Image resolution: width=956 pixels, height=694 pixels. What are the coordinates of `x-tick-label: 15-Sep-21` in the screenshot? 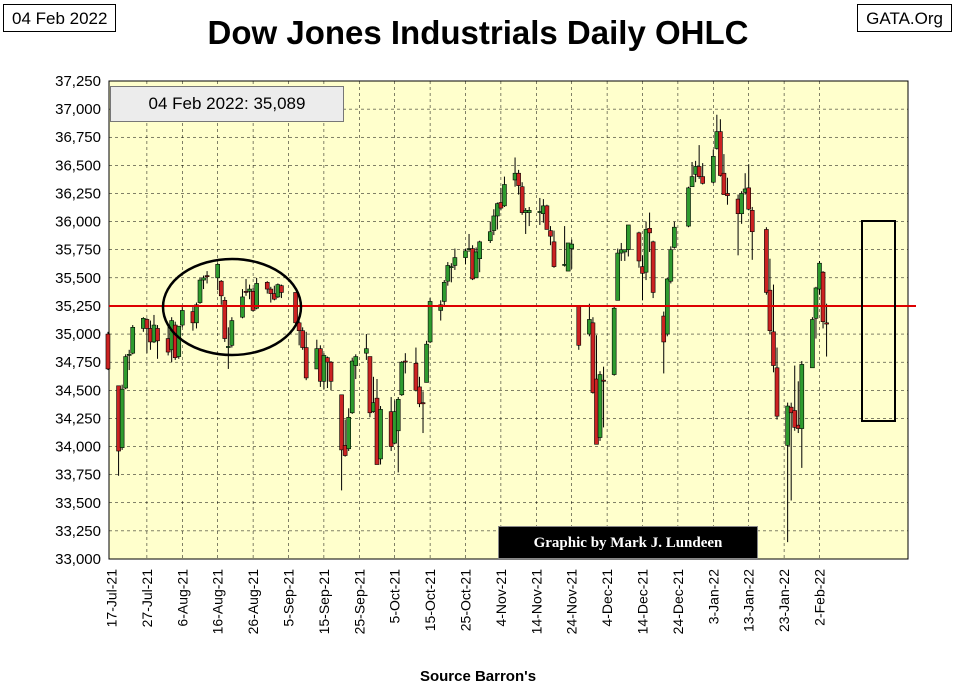 It's located at (324, 602).